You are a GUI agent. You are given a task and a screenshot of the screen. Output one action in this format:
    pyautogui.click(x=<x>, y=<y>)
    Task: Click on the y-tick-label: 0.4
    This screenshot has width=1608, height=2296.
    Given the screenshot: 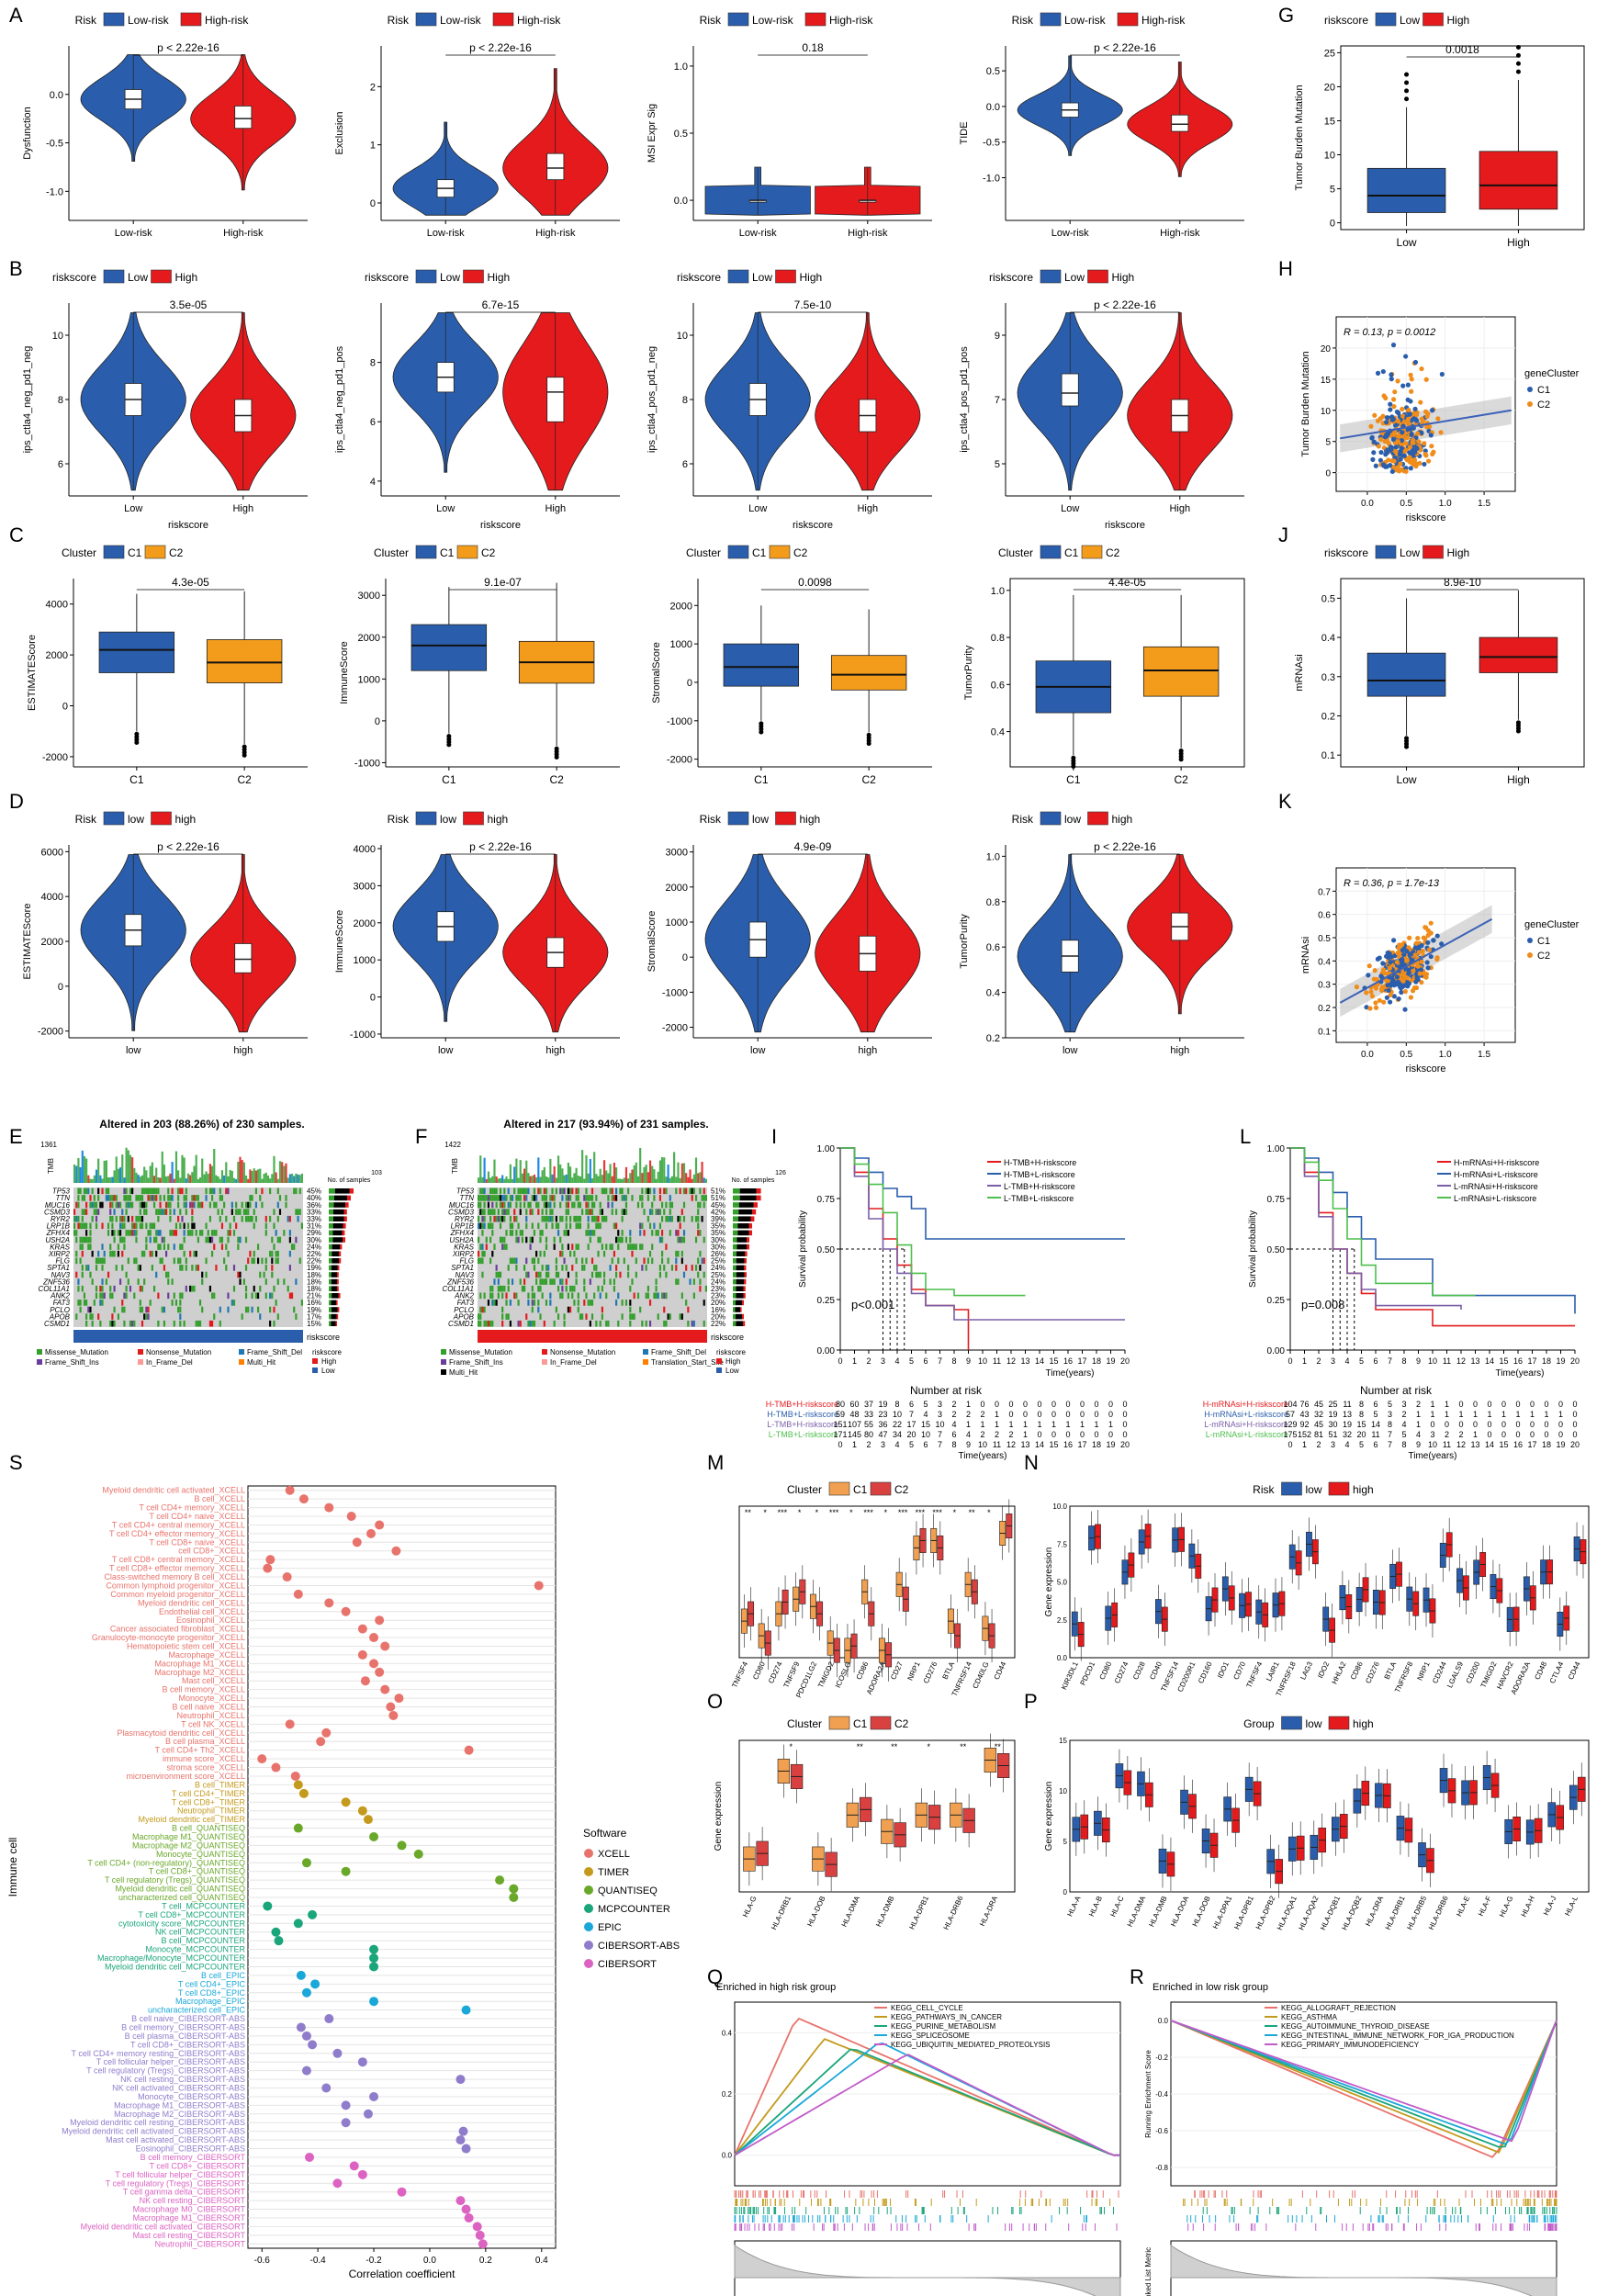 What is the action you would take?
    pyautogui.click(x=993, y=994)
    